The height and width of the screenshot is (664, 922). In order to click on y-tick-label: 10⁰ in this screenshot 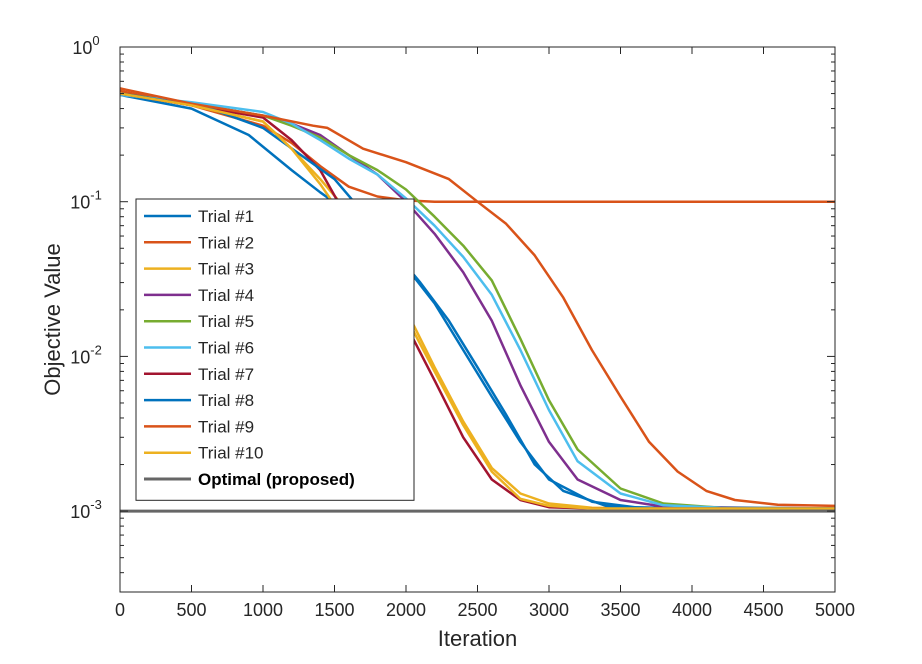, I will do `click(85, 45)`.